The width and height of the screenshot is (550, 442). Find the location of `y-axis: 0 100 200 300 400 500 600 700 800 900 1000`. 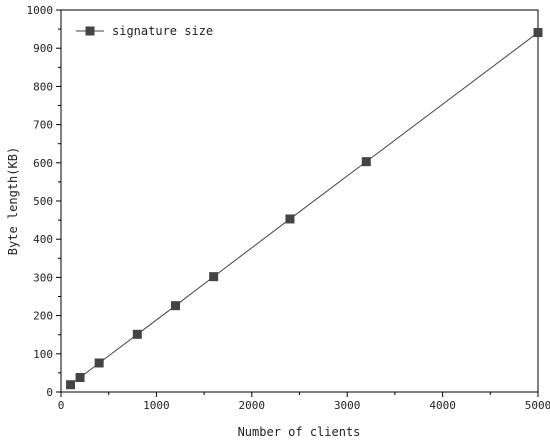

y-axis: 0 100 200 300 400 500 600 700 800 900 1000 is located at coordinates (44, 201).